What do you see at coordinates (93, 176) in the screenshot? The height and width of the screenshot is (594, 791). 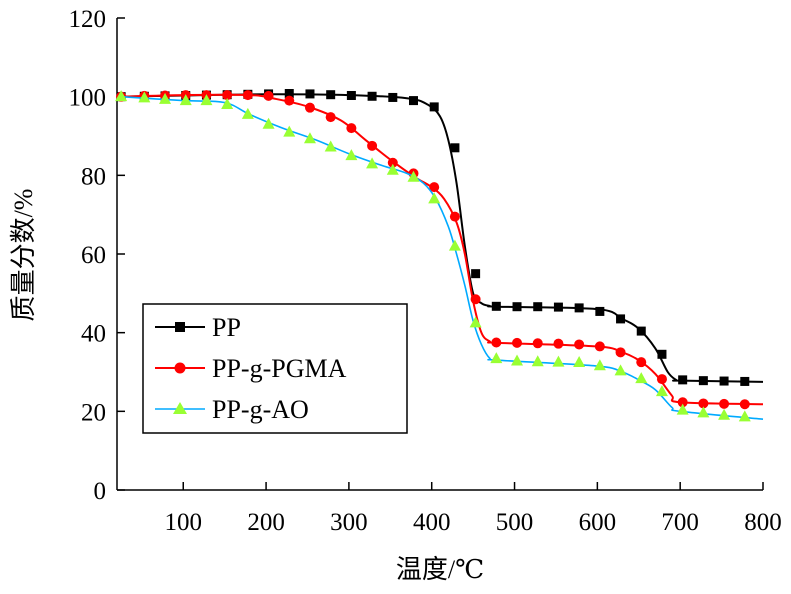 I see `y-tick-label: 80` at bounding box center [93, 176].